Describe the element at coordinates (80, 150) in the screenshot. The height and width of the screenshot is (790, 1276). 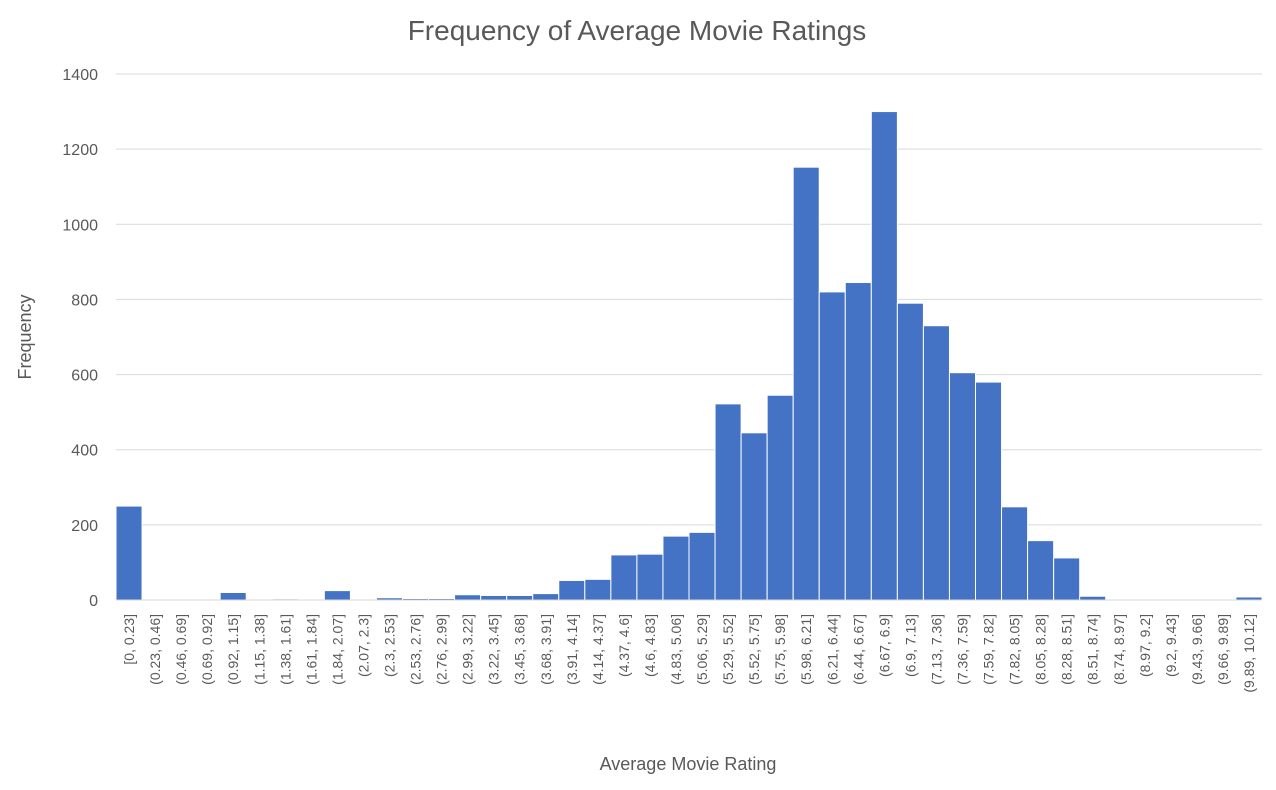
I see `y-tick-label: 1200` at that location.